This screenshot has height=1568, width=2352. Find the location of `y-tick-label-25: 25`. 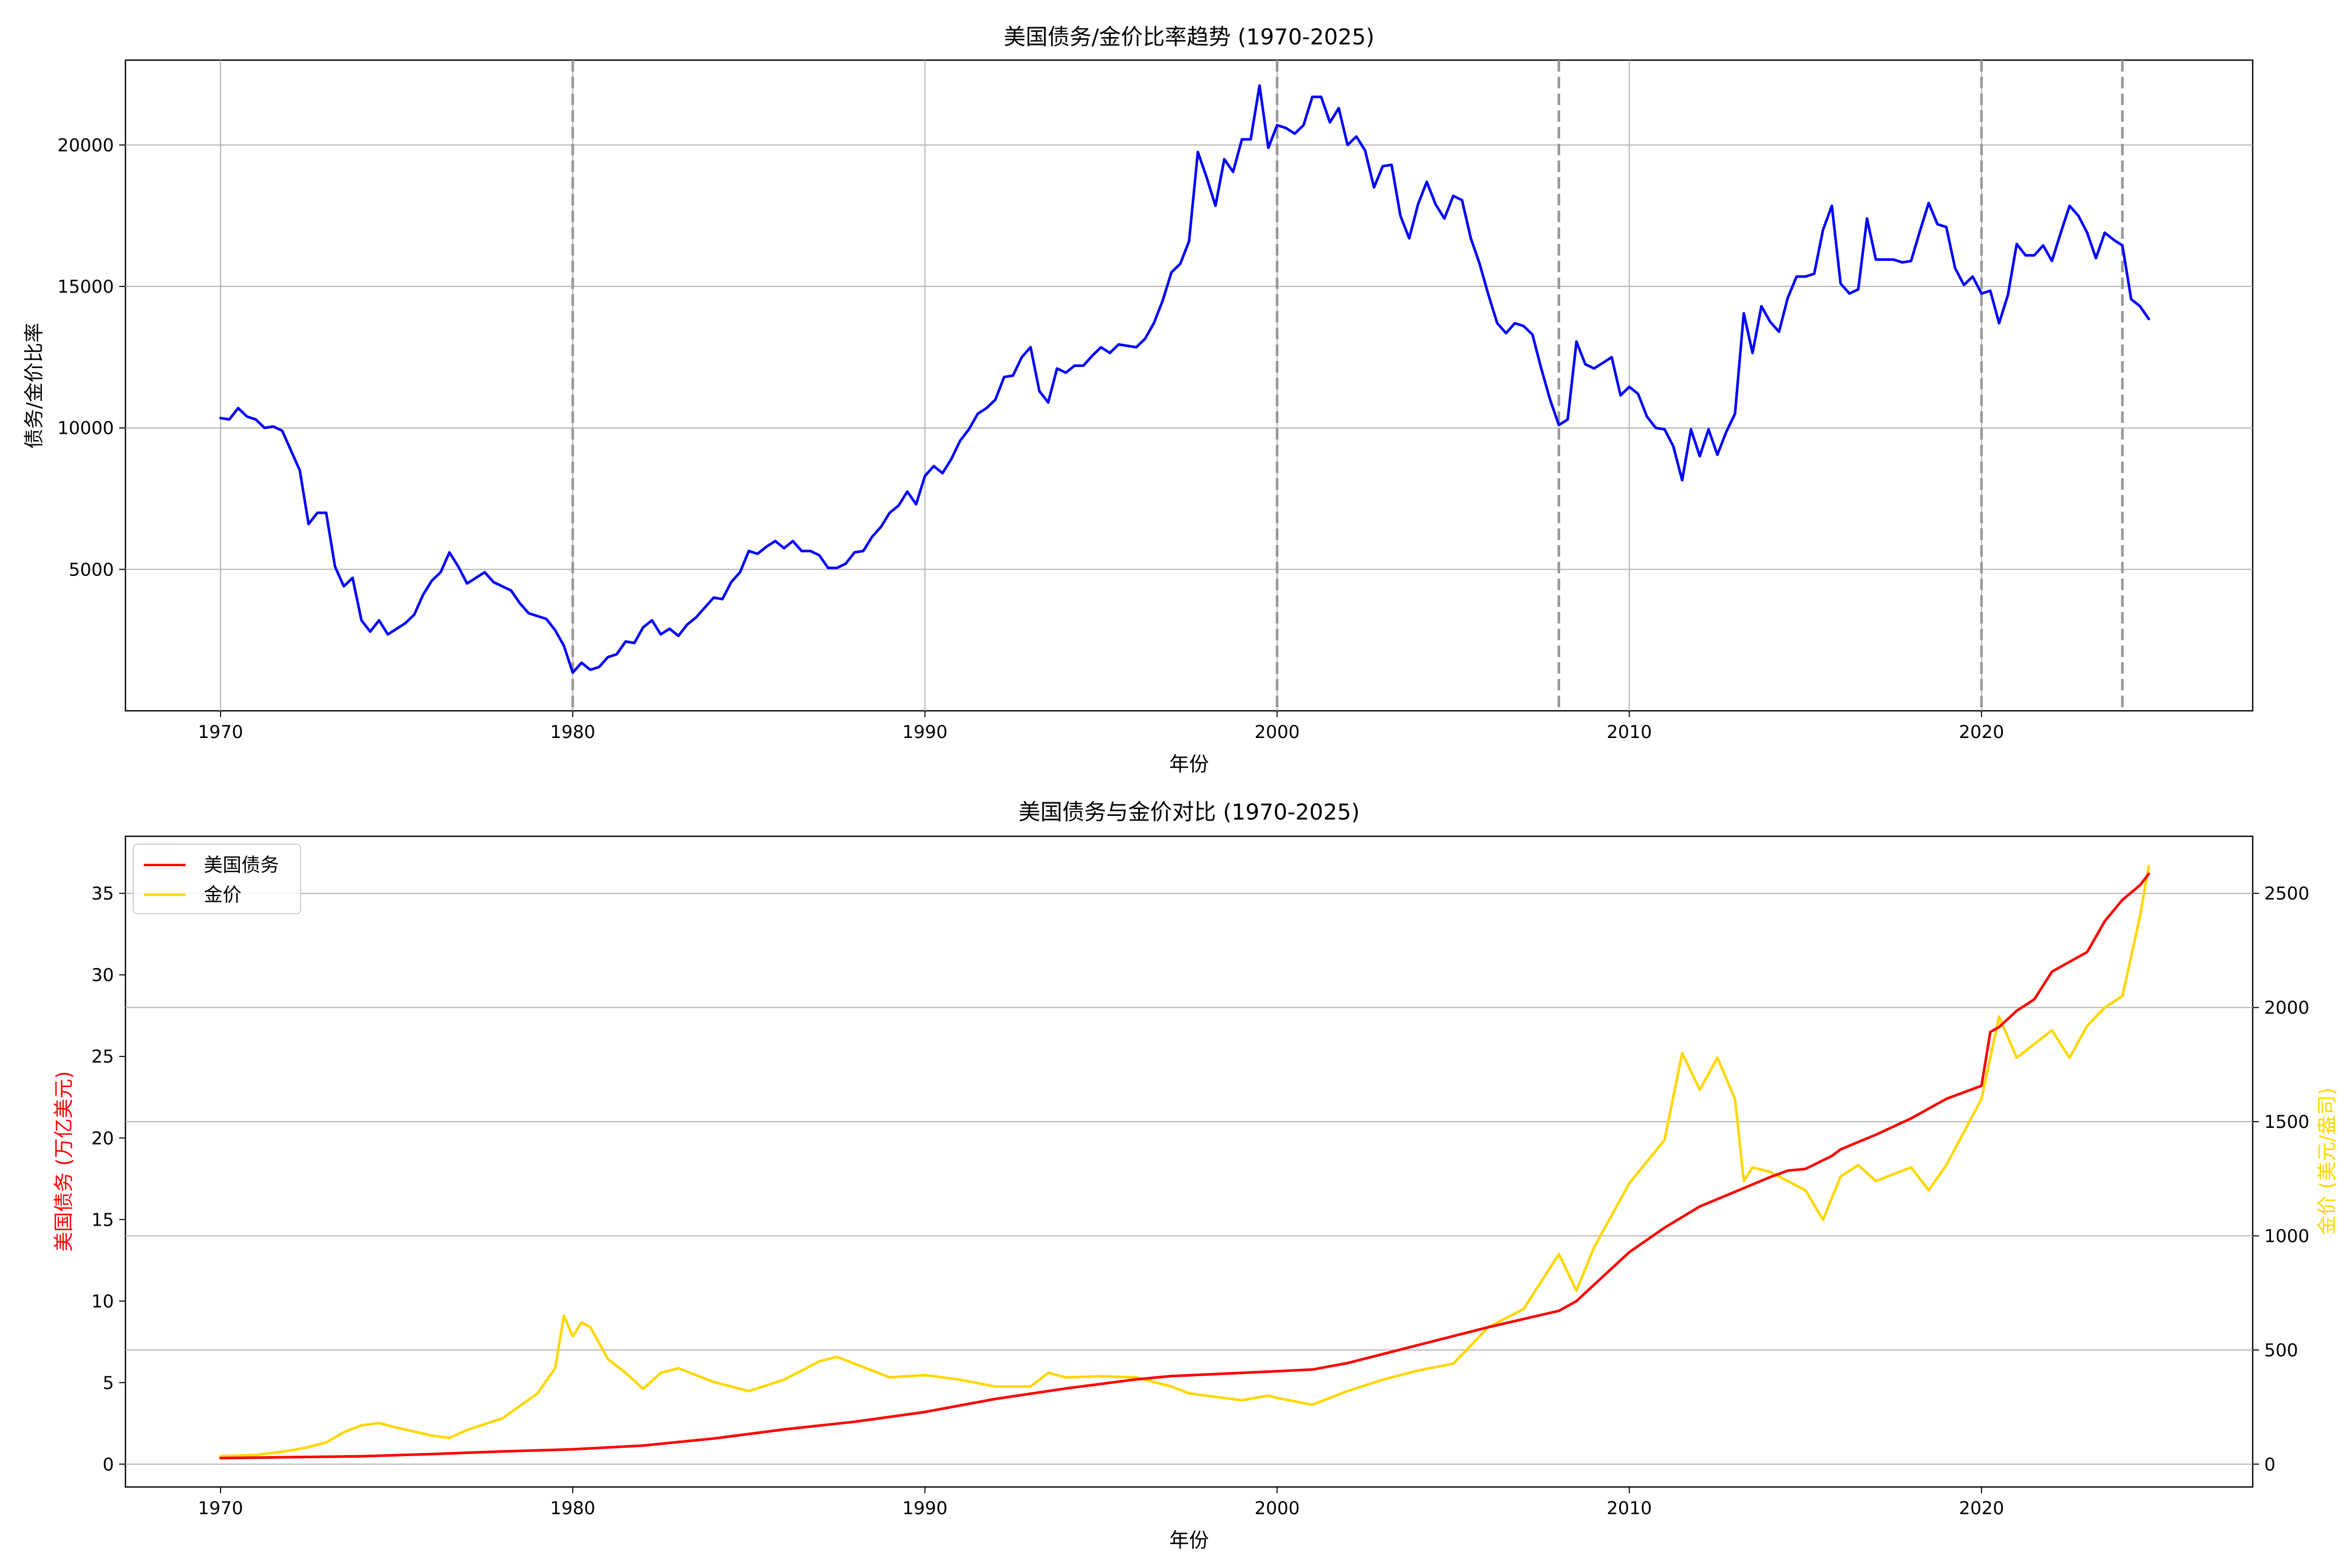

y-tick-label-25: 25 is located at coordinates (102, 1056).